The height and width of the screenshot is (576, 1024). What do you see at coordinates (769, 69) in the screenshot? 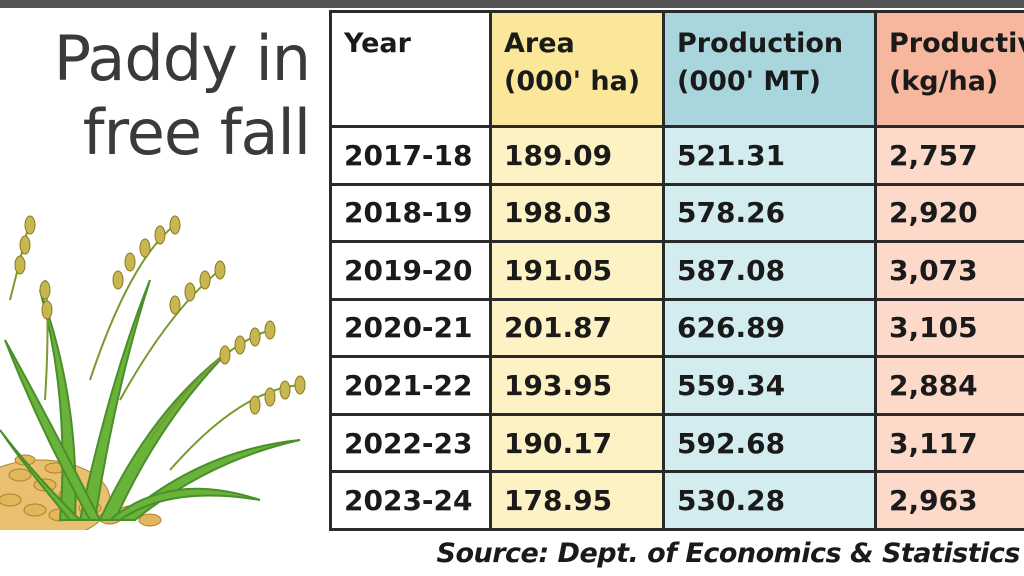
I see `header-production: Production (000' MT)` at bounding box center [769, 69].